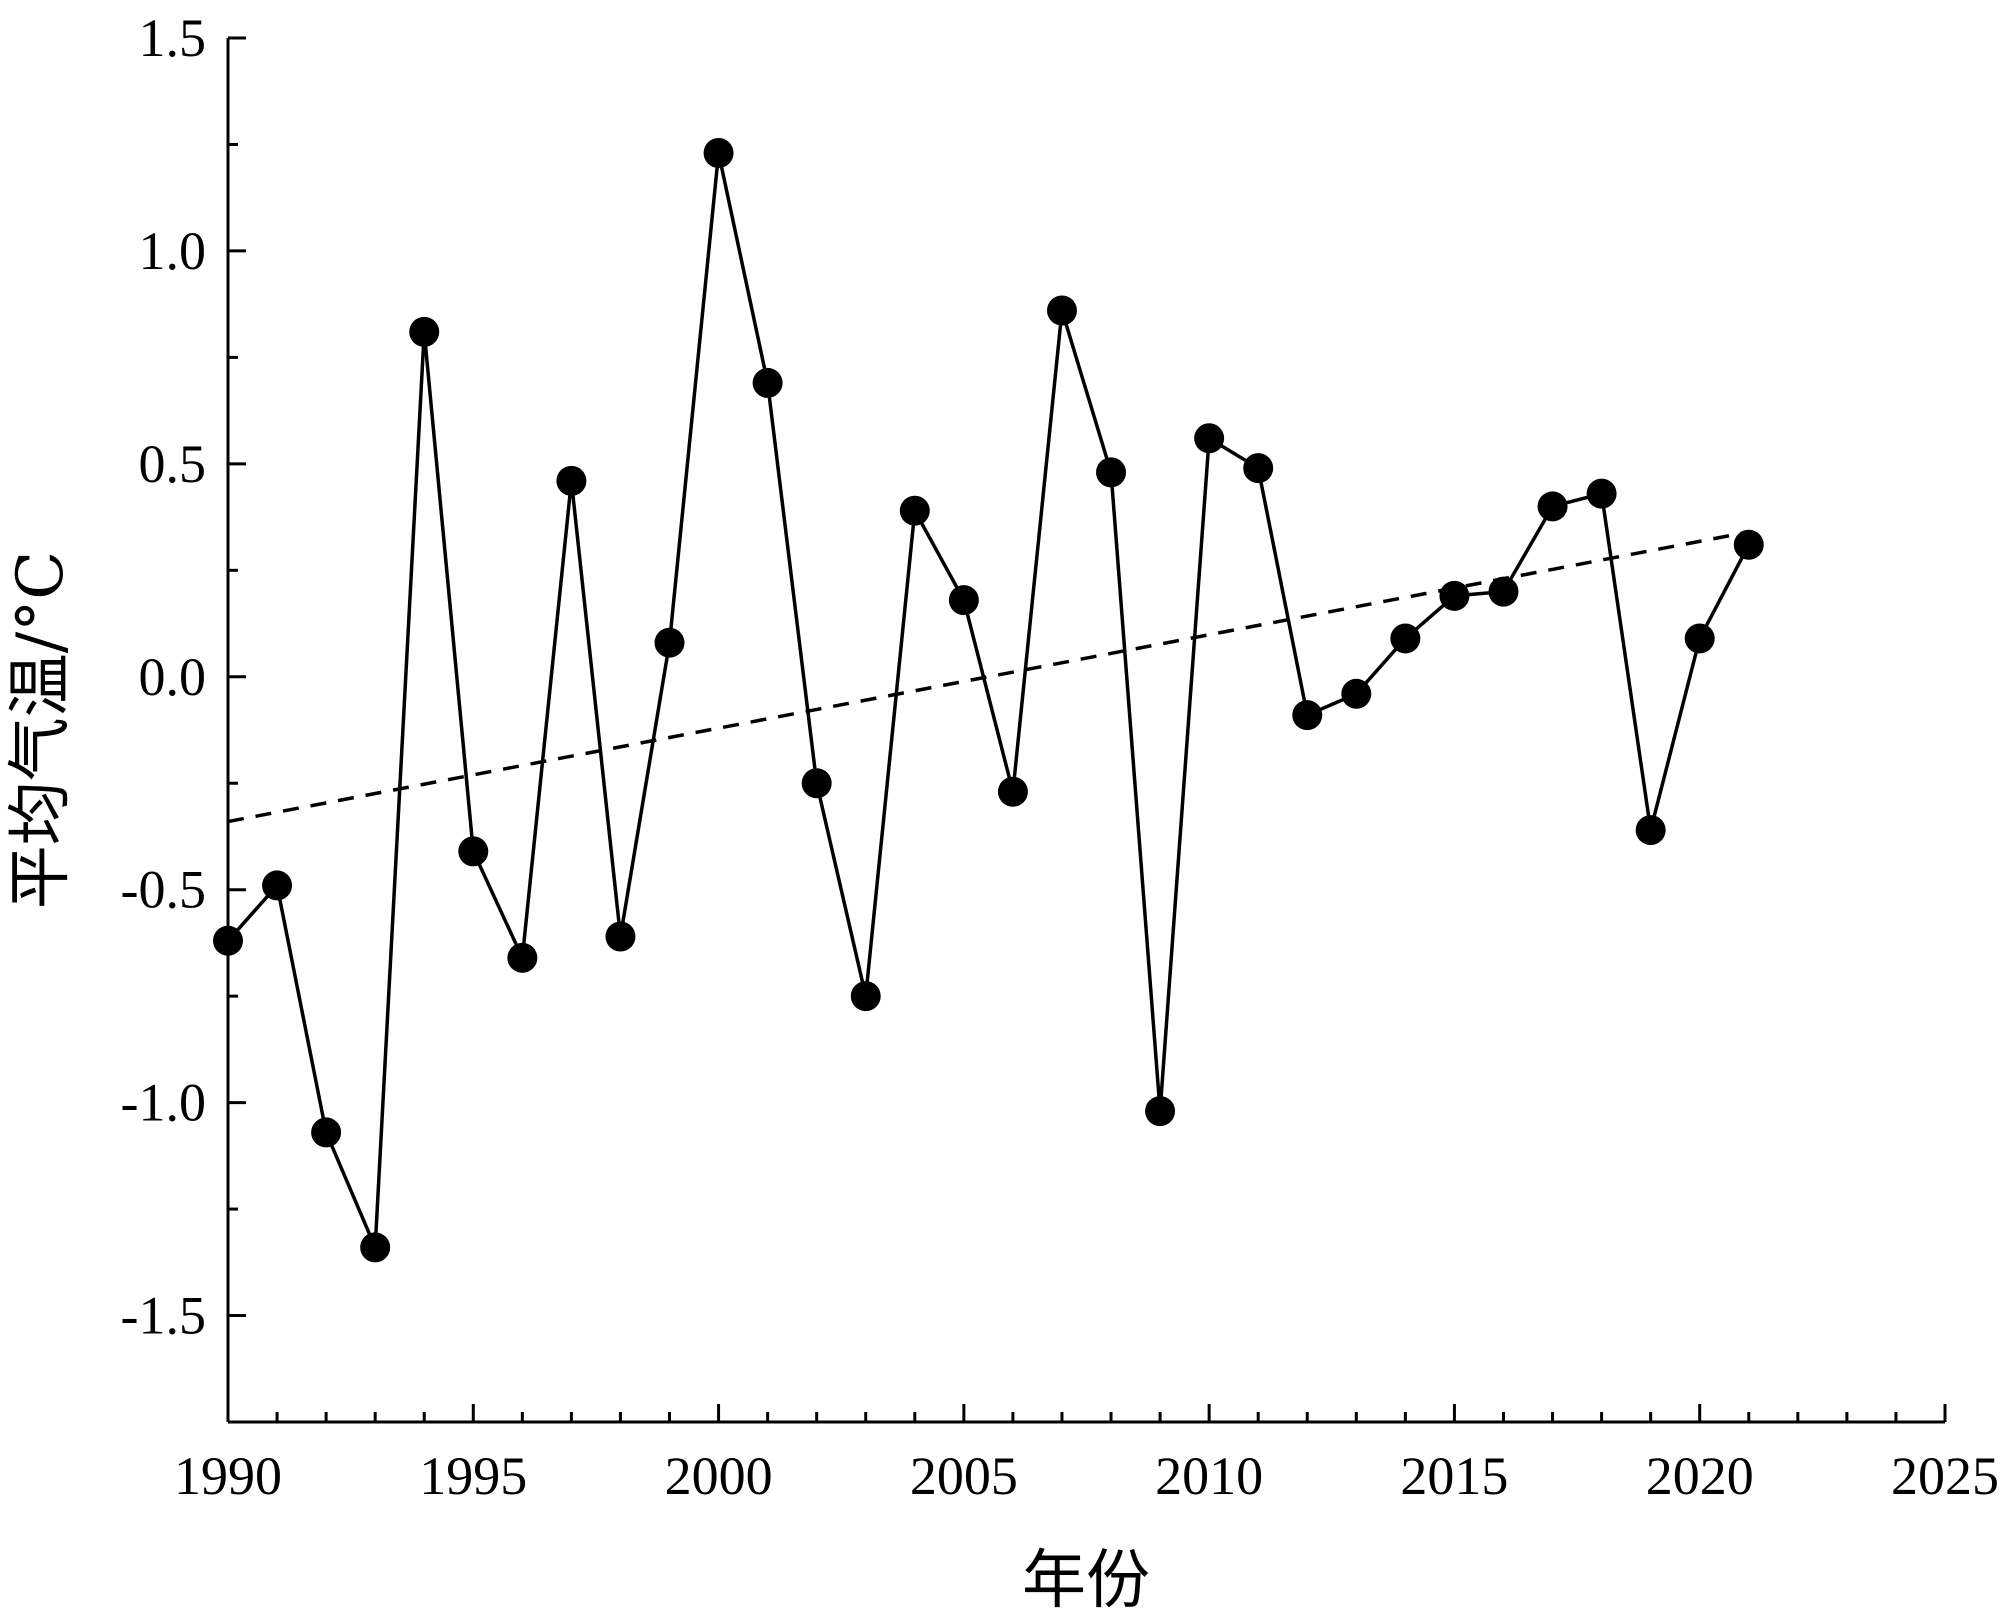 The image size is (2000, 1622). I want to click on data-point-2005, so click(963, 600).